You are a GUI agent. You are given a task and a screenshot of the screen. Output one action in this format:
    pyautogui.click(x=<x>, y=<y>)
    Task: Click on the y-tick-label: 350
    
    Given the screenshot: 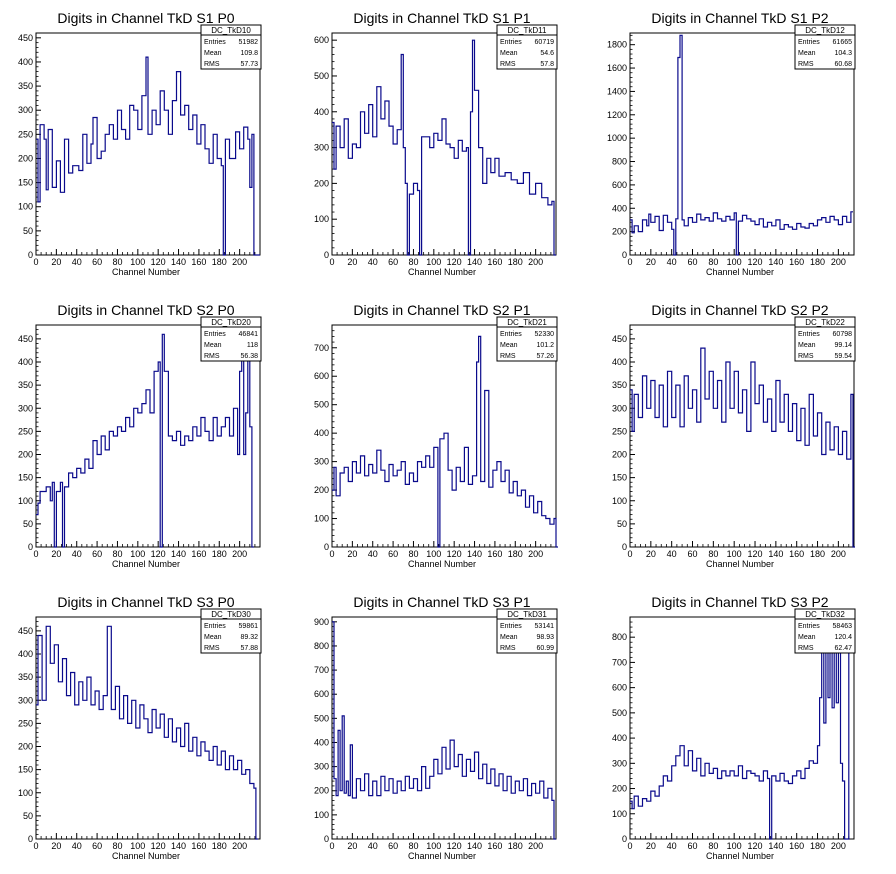 What is the action you would take?
    pyautogui.click(x=25, y=677)
    